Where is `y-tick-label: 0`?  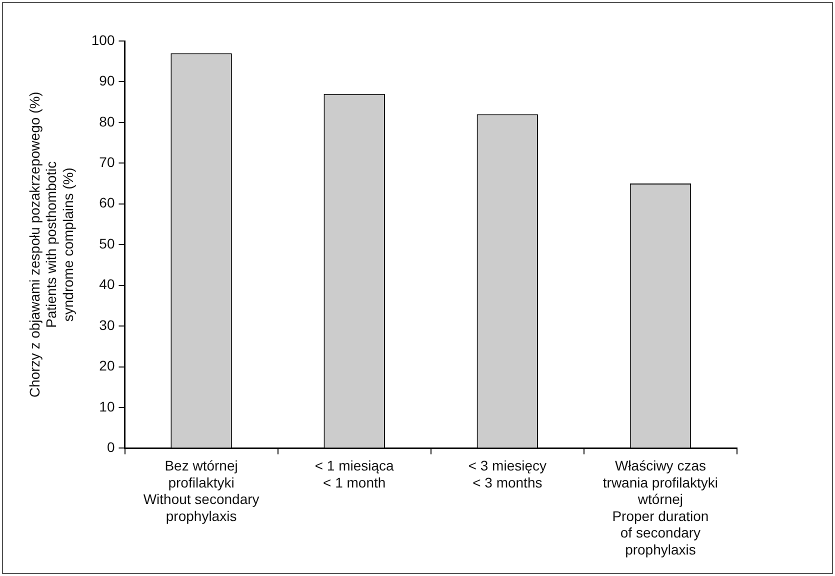
y-tick-label: 0 is located at coordinates (110, 447).